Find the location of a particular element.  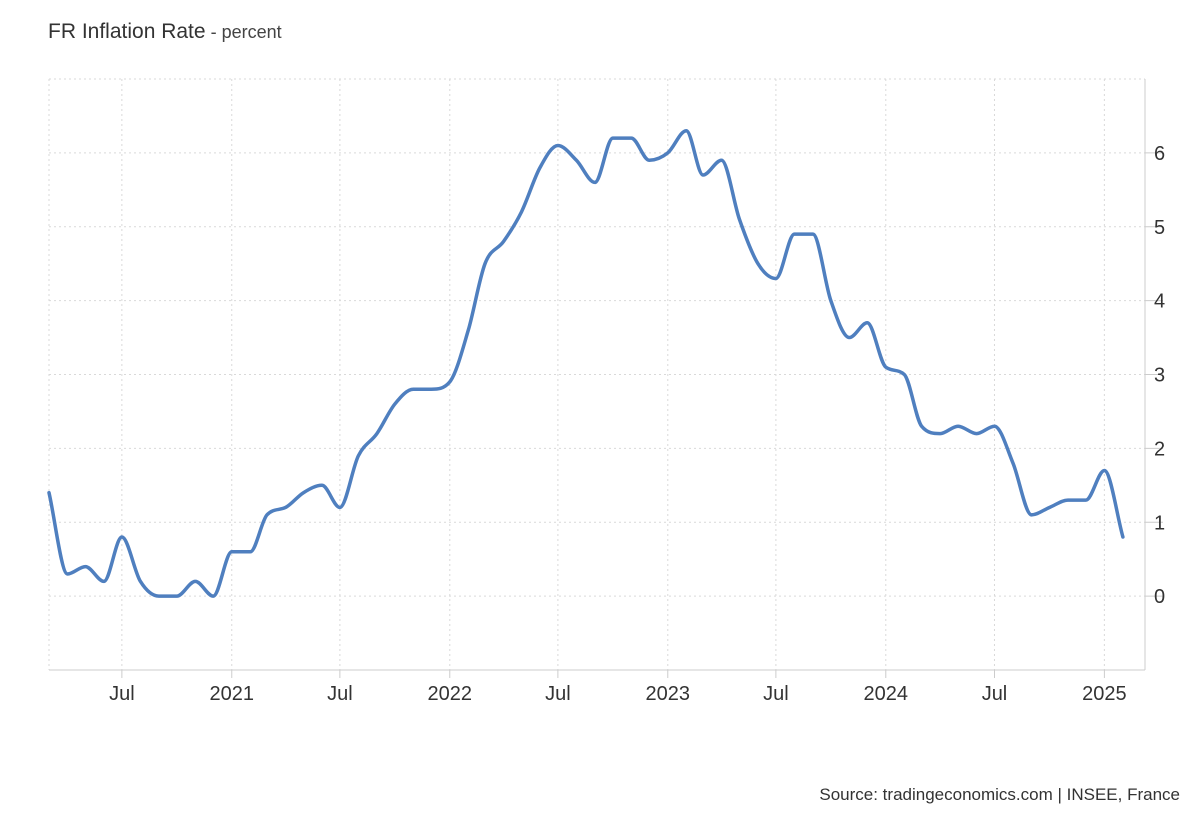

y-tick-label: 1 is located at coordinates (1159, 523).